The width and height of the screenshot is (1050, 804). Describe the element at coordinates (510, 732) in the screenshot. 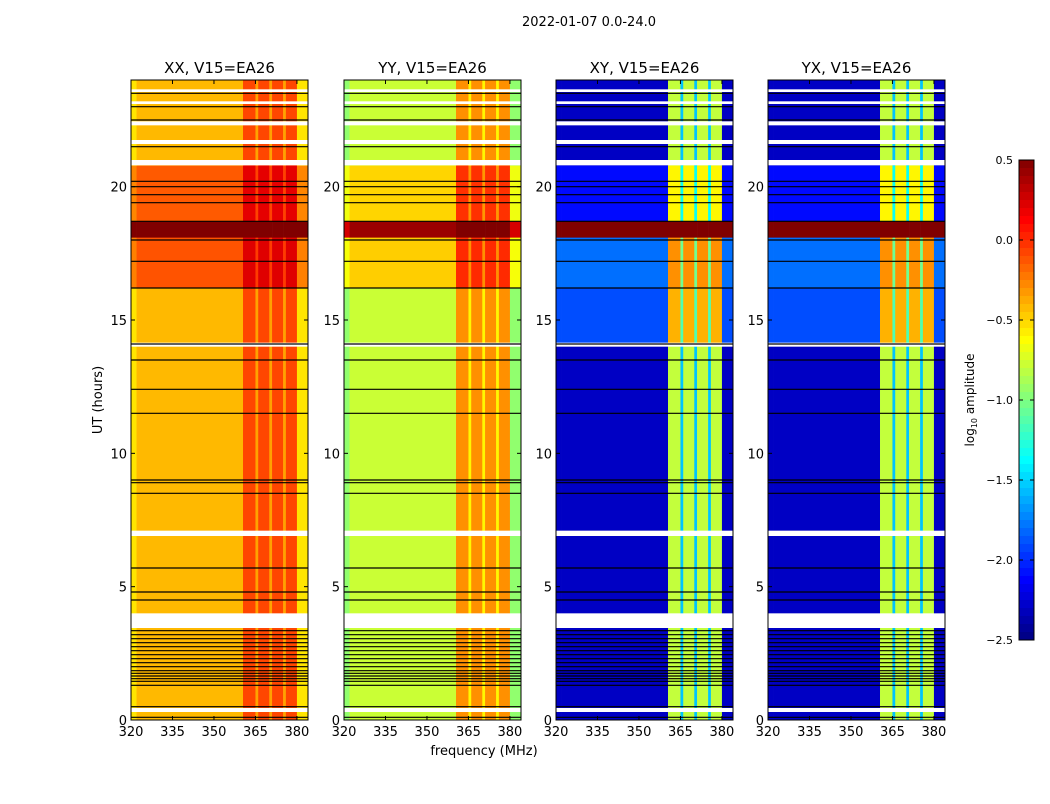

I see `x-tick-label: 380` at that location.